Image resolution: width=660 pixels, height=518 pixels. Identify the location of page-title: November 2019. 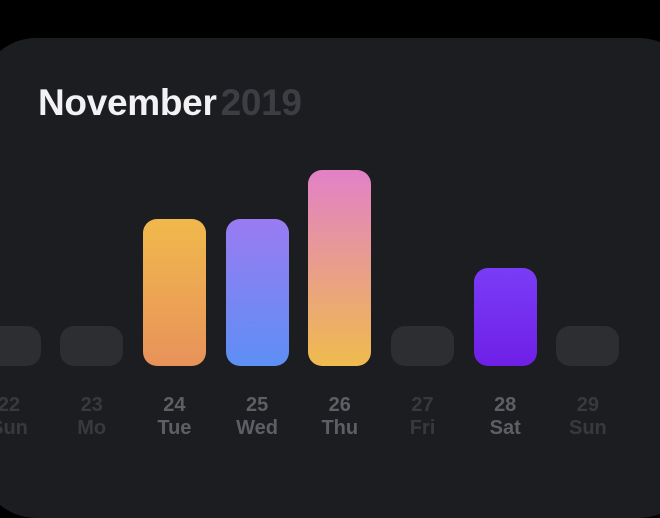
(170, 103).